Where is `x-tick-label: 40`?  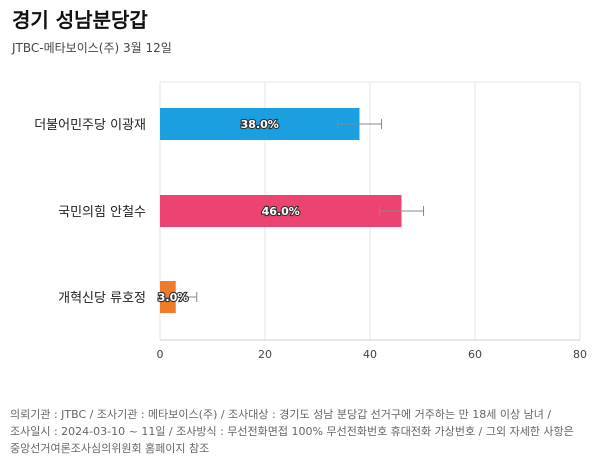 x-tick-label: 40 is located at coordinates (370, 354).